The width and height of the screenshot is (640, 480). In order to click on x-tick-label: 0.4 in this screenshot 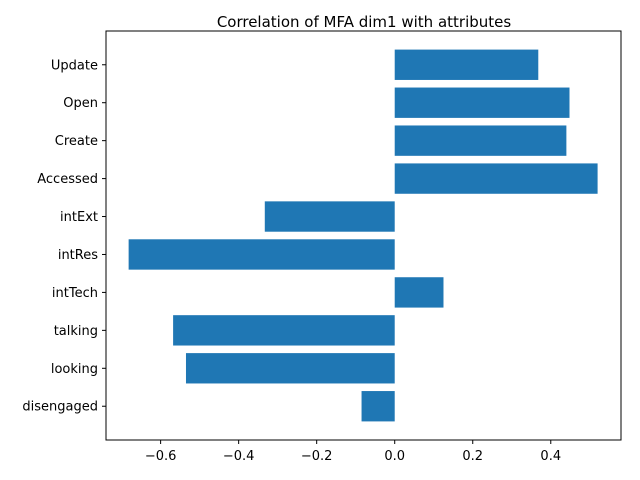, I will do `click(550, 456)`.